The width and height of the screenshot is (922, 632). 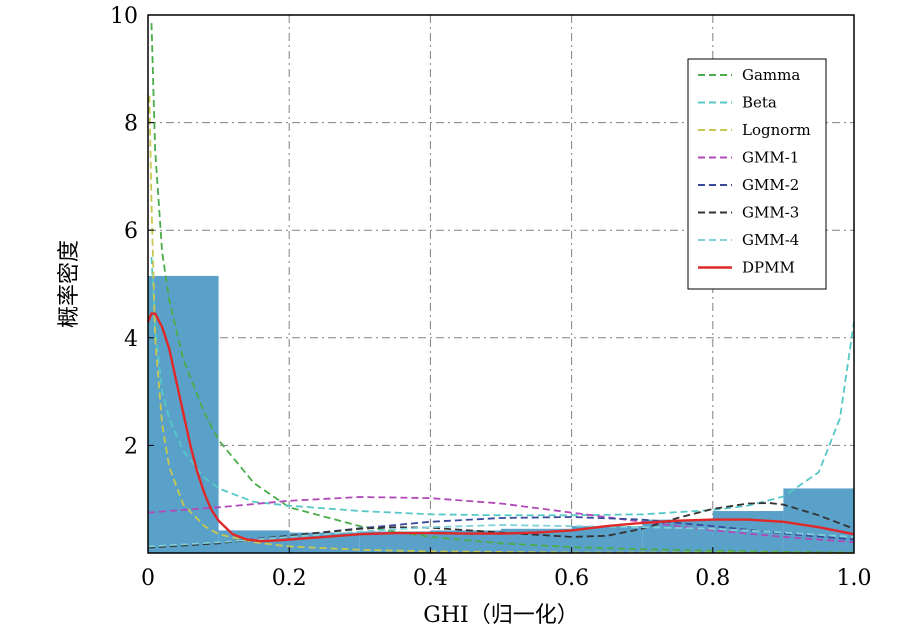 I want to click on legend-label: GMM-3, so click(x=770, y=213).